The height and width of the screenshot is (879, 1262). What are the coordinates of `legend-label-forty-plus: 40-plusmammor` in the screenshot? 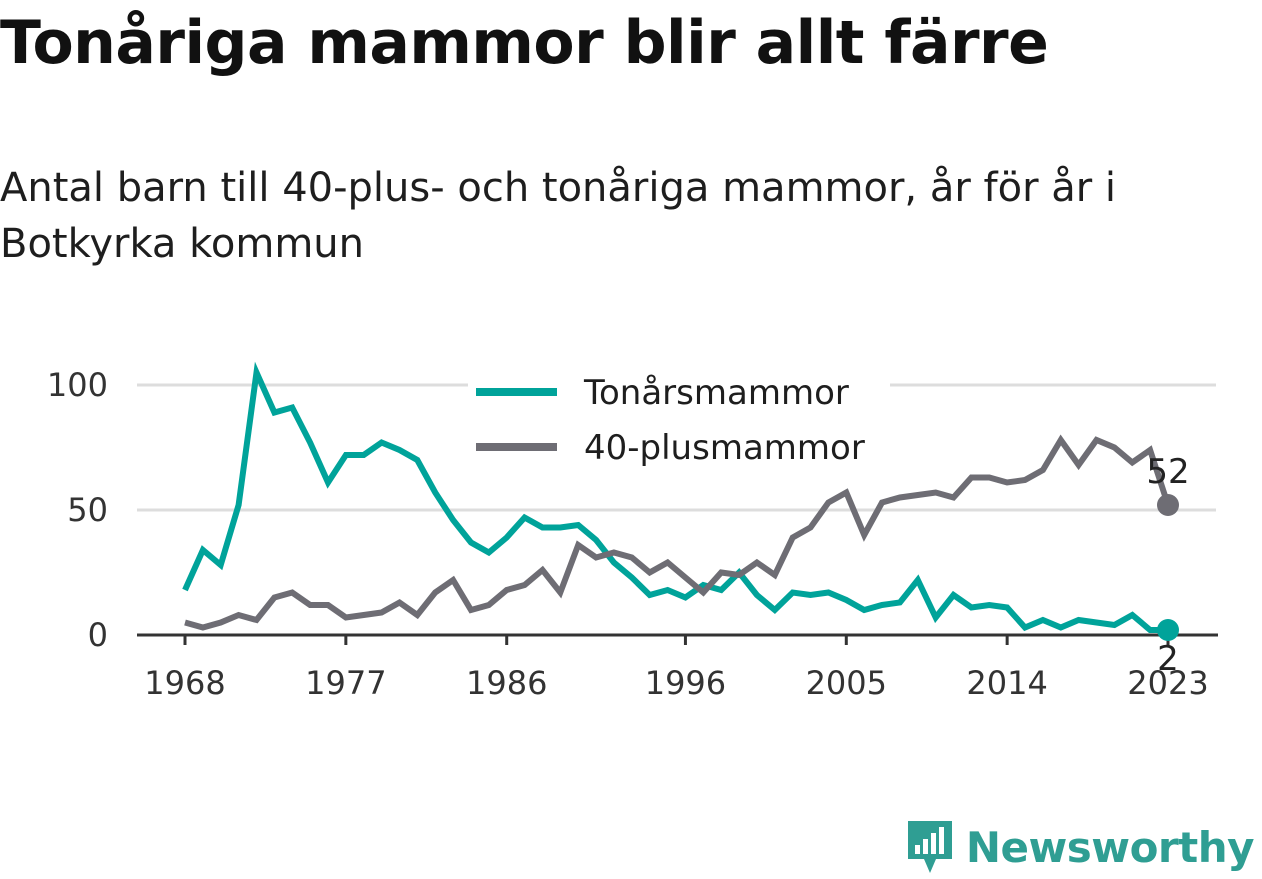 It's located at (724, 448).